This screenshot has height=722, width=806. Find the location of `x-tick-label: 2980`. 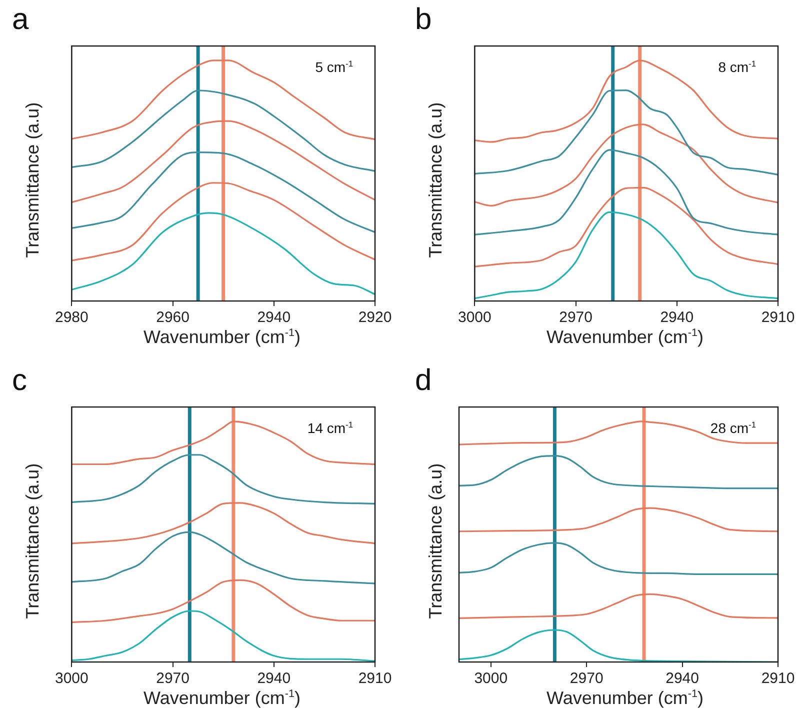

x-tick-label: 2980 is located at coordinates (71, 317).